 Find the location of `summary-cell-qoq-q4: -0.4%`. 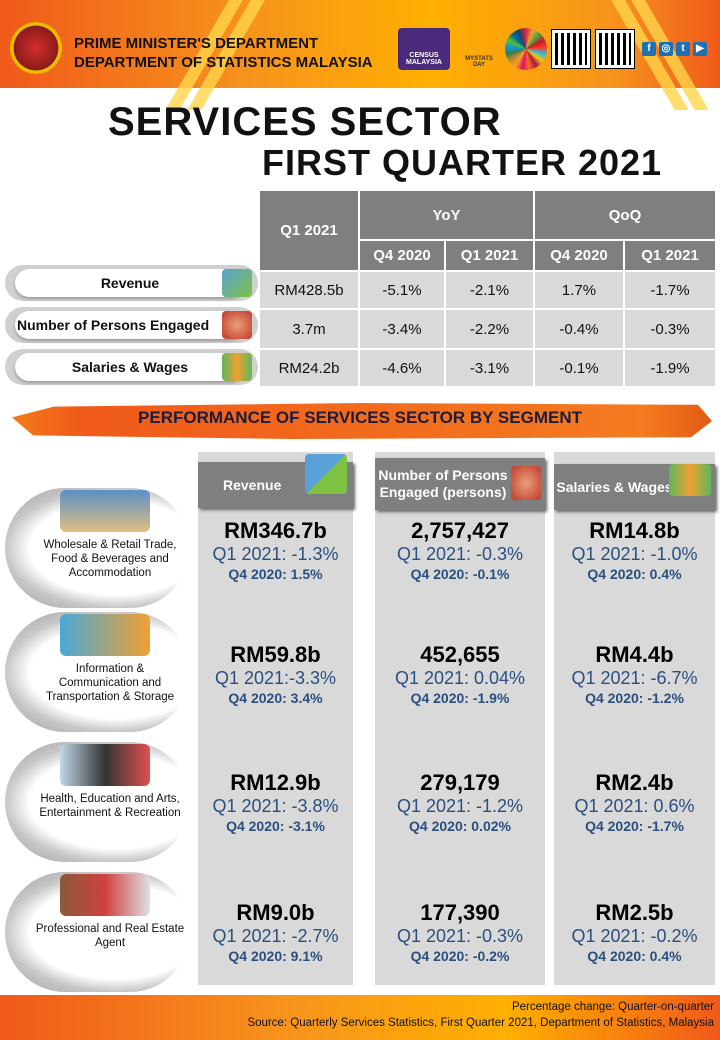

summary-cell-qoq-q4: -0.4% is located at coordinates (579, 329).